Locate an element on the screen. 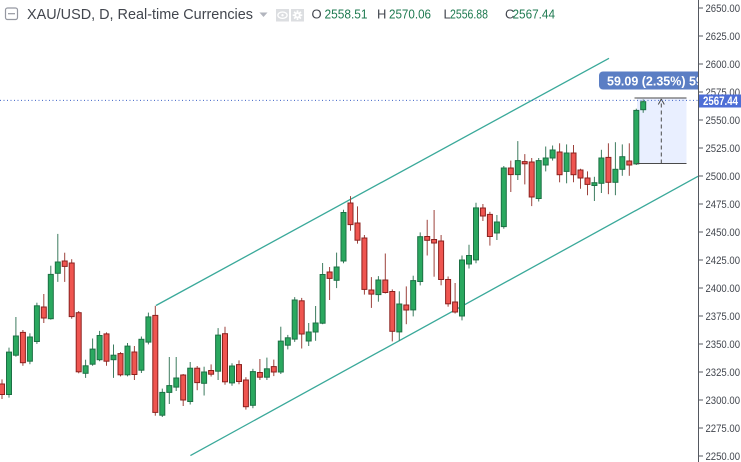 This screenshot has width=741, height=462. svg-text: L is located at coordinates (447, 14).